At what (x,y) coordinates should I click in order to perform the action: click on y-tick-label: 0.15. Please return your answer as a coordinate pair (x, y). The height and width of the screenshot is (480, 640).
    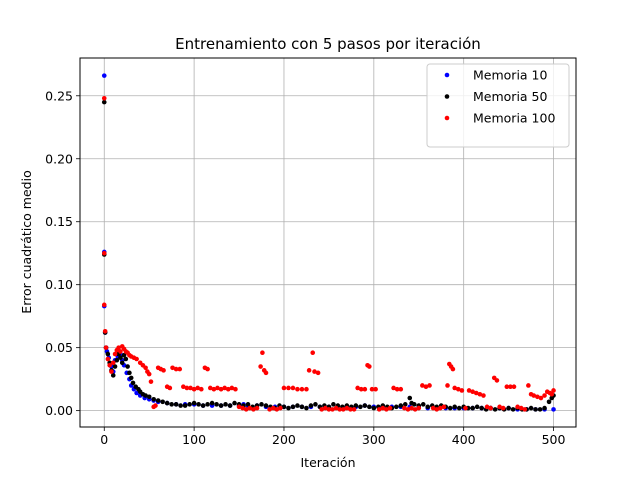
    Looking at the image, I should click on (59, 221).